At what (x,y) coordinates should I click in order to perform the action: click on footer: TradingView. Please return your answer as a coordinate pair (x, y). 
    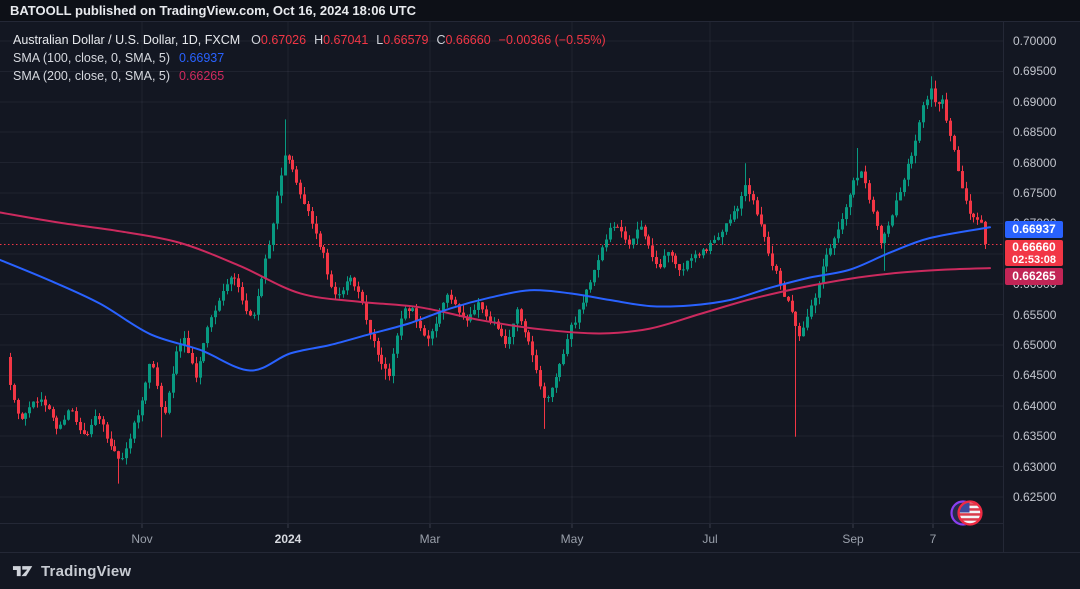
    Looking at the image, I should click on (540, 571).